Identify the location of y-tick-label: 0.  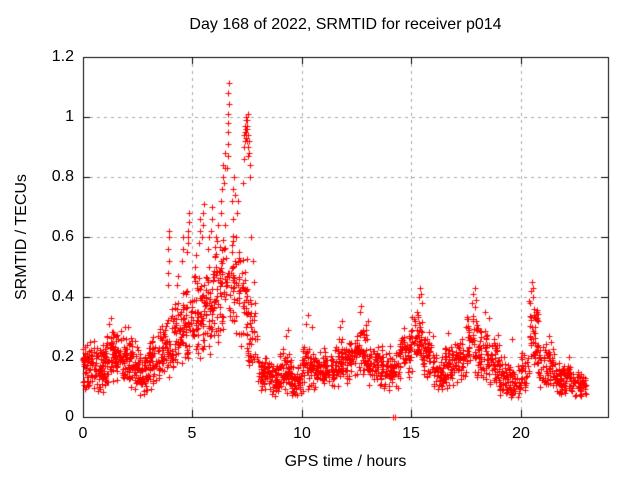
(69, 416).